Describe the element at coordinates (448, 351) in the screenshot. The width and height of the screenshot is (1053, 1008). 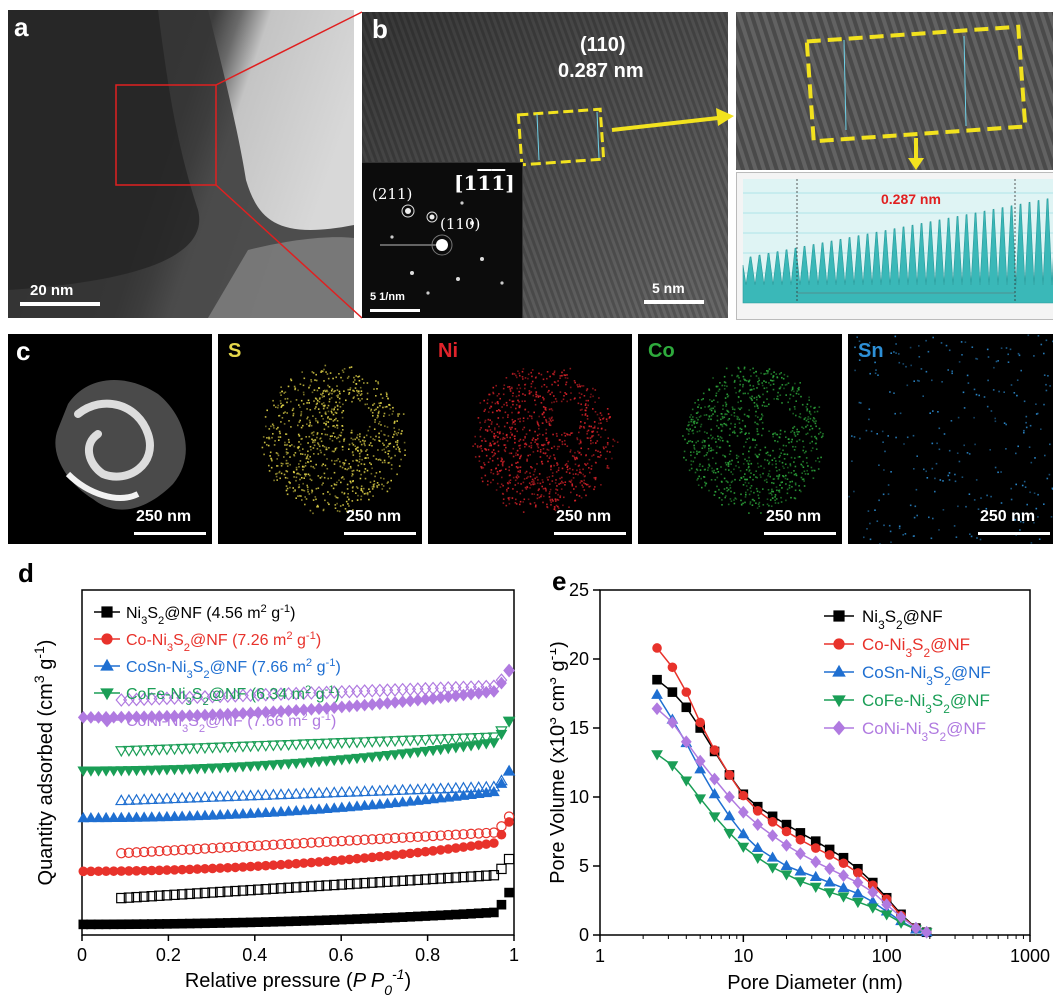
I see `eds-element-label: Ni` at that location.